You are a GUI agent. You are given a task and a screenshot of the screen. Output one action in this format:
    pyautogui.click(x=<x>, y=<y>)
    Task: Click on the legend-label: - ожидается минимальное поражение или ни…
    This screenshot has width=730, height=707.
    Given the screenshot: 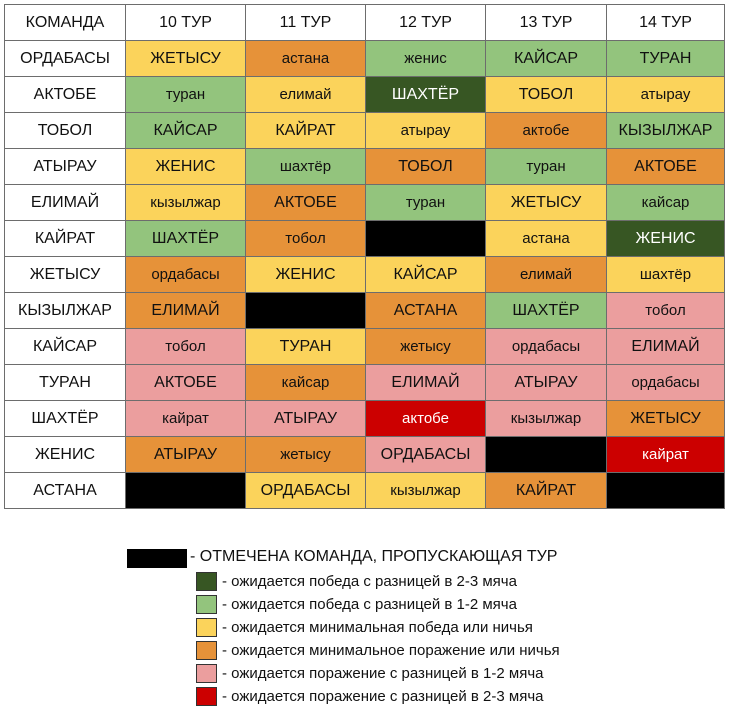 What is the action you would take?
    pyautogui.click(x=391, y=650)
    